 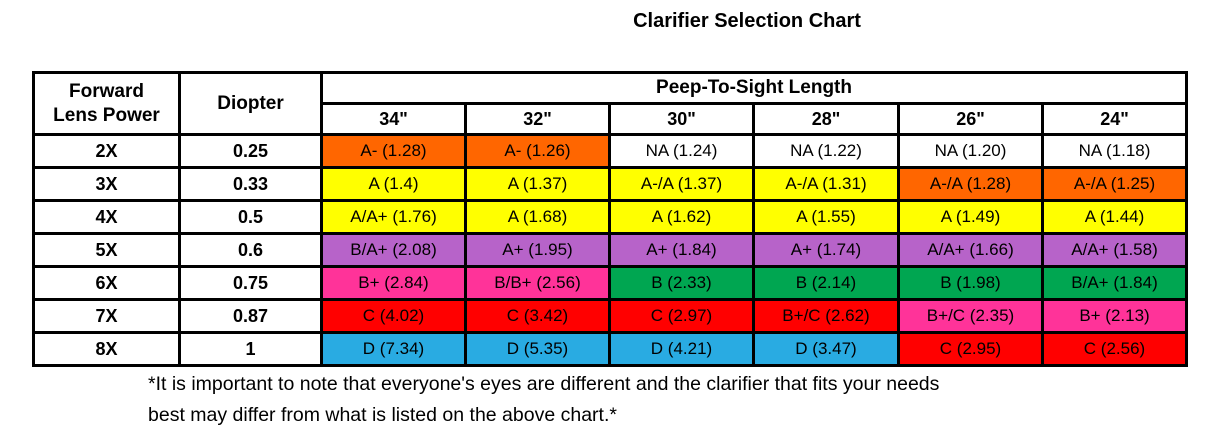 What do you see at coordinates (106, 250) in the screenshot?
I see `cell-power-5X: 5X` at bounding box center [106, 250].